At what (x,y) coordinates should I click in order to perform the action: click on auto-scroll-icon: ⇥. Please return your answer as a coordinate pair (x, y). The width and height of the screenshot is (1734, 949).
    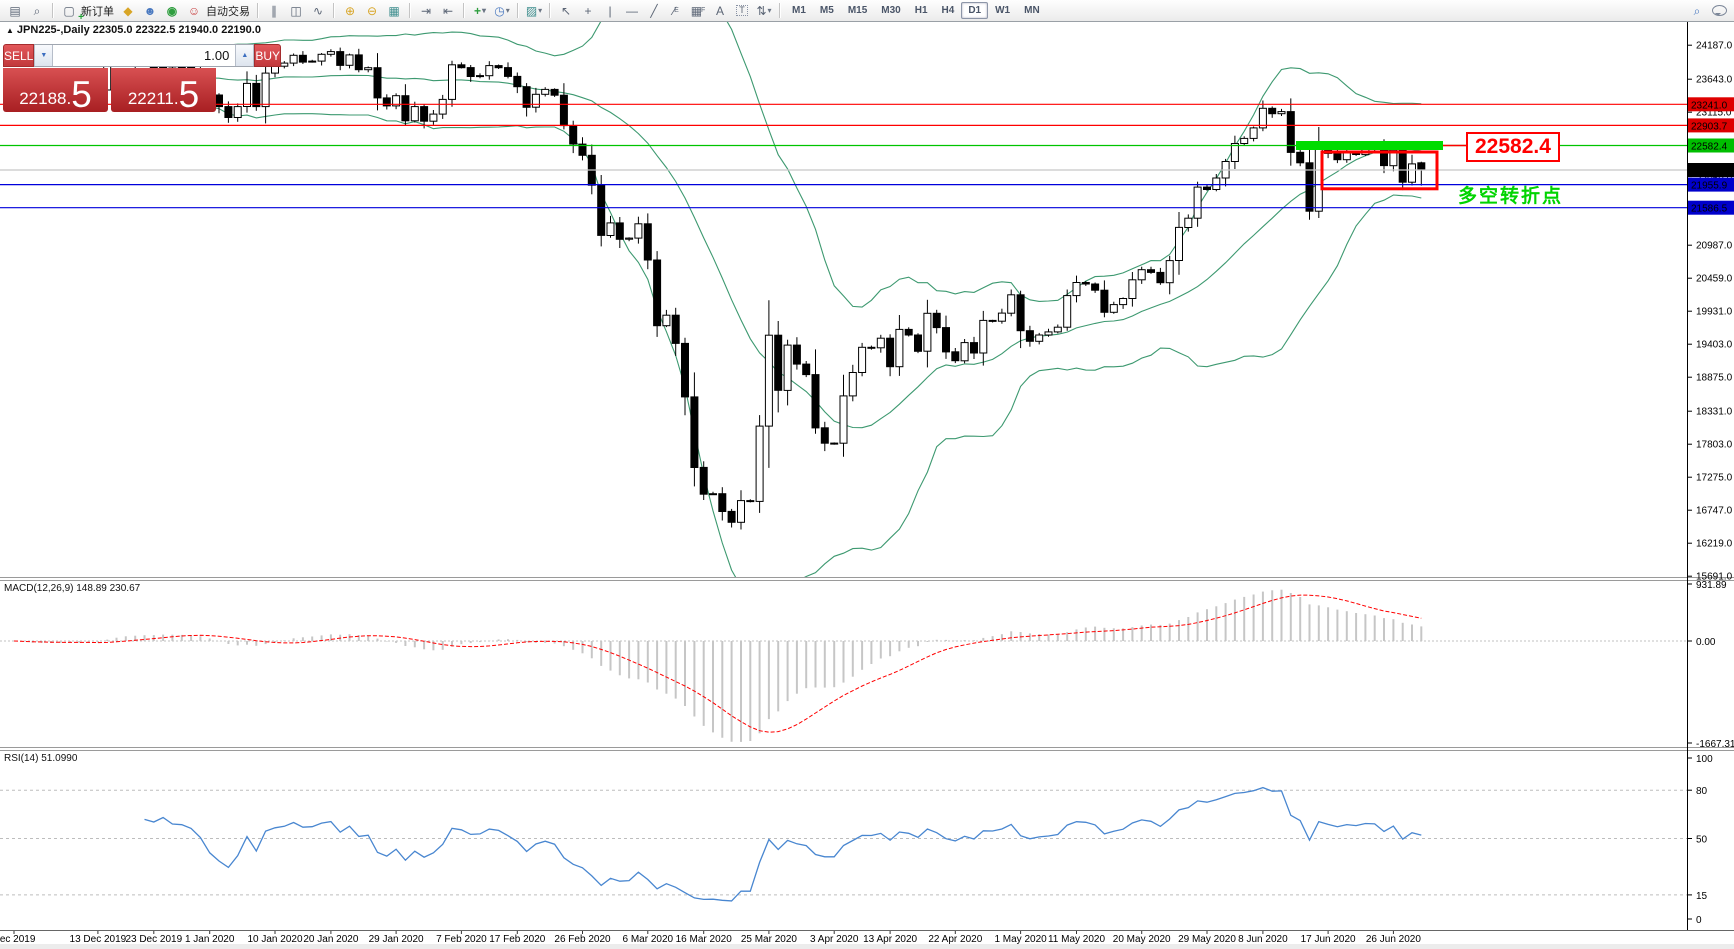
    Looking at the image, I should click on (426, 10).